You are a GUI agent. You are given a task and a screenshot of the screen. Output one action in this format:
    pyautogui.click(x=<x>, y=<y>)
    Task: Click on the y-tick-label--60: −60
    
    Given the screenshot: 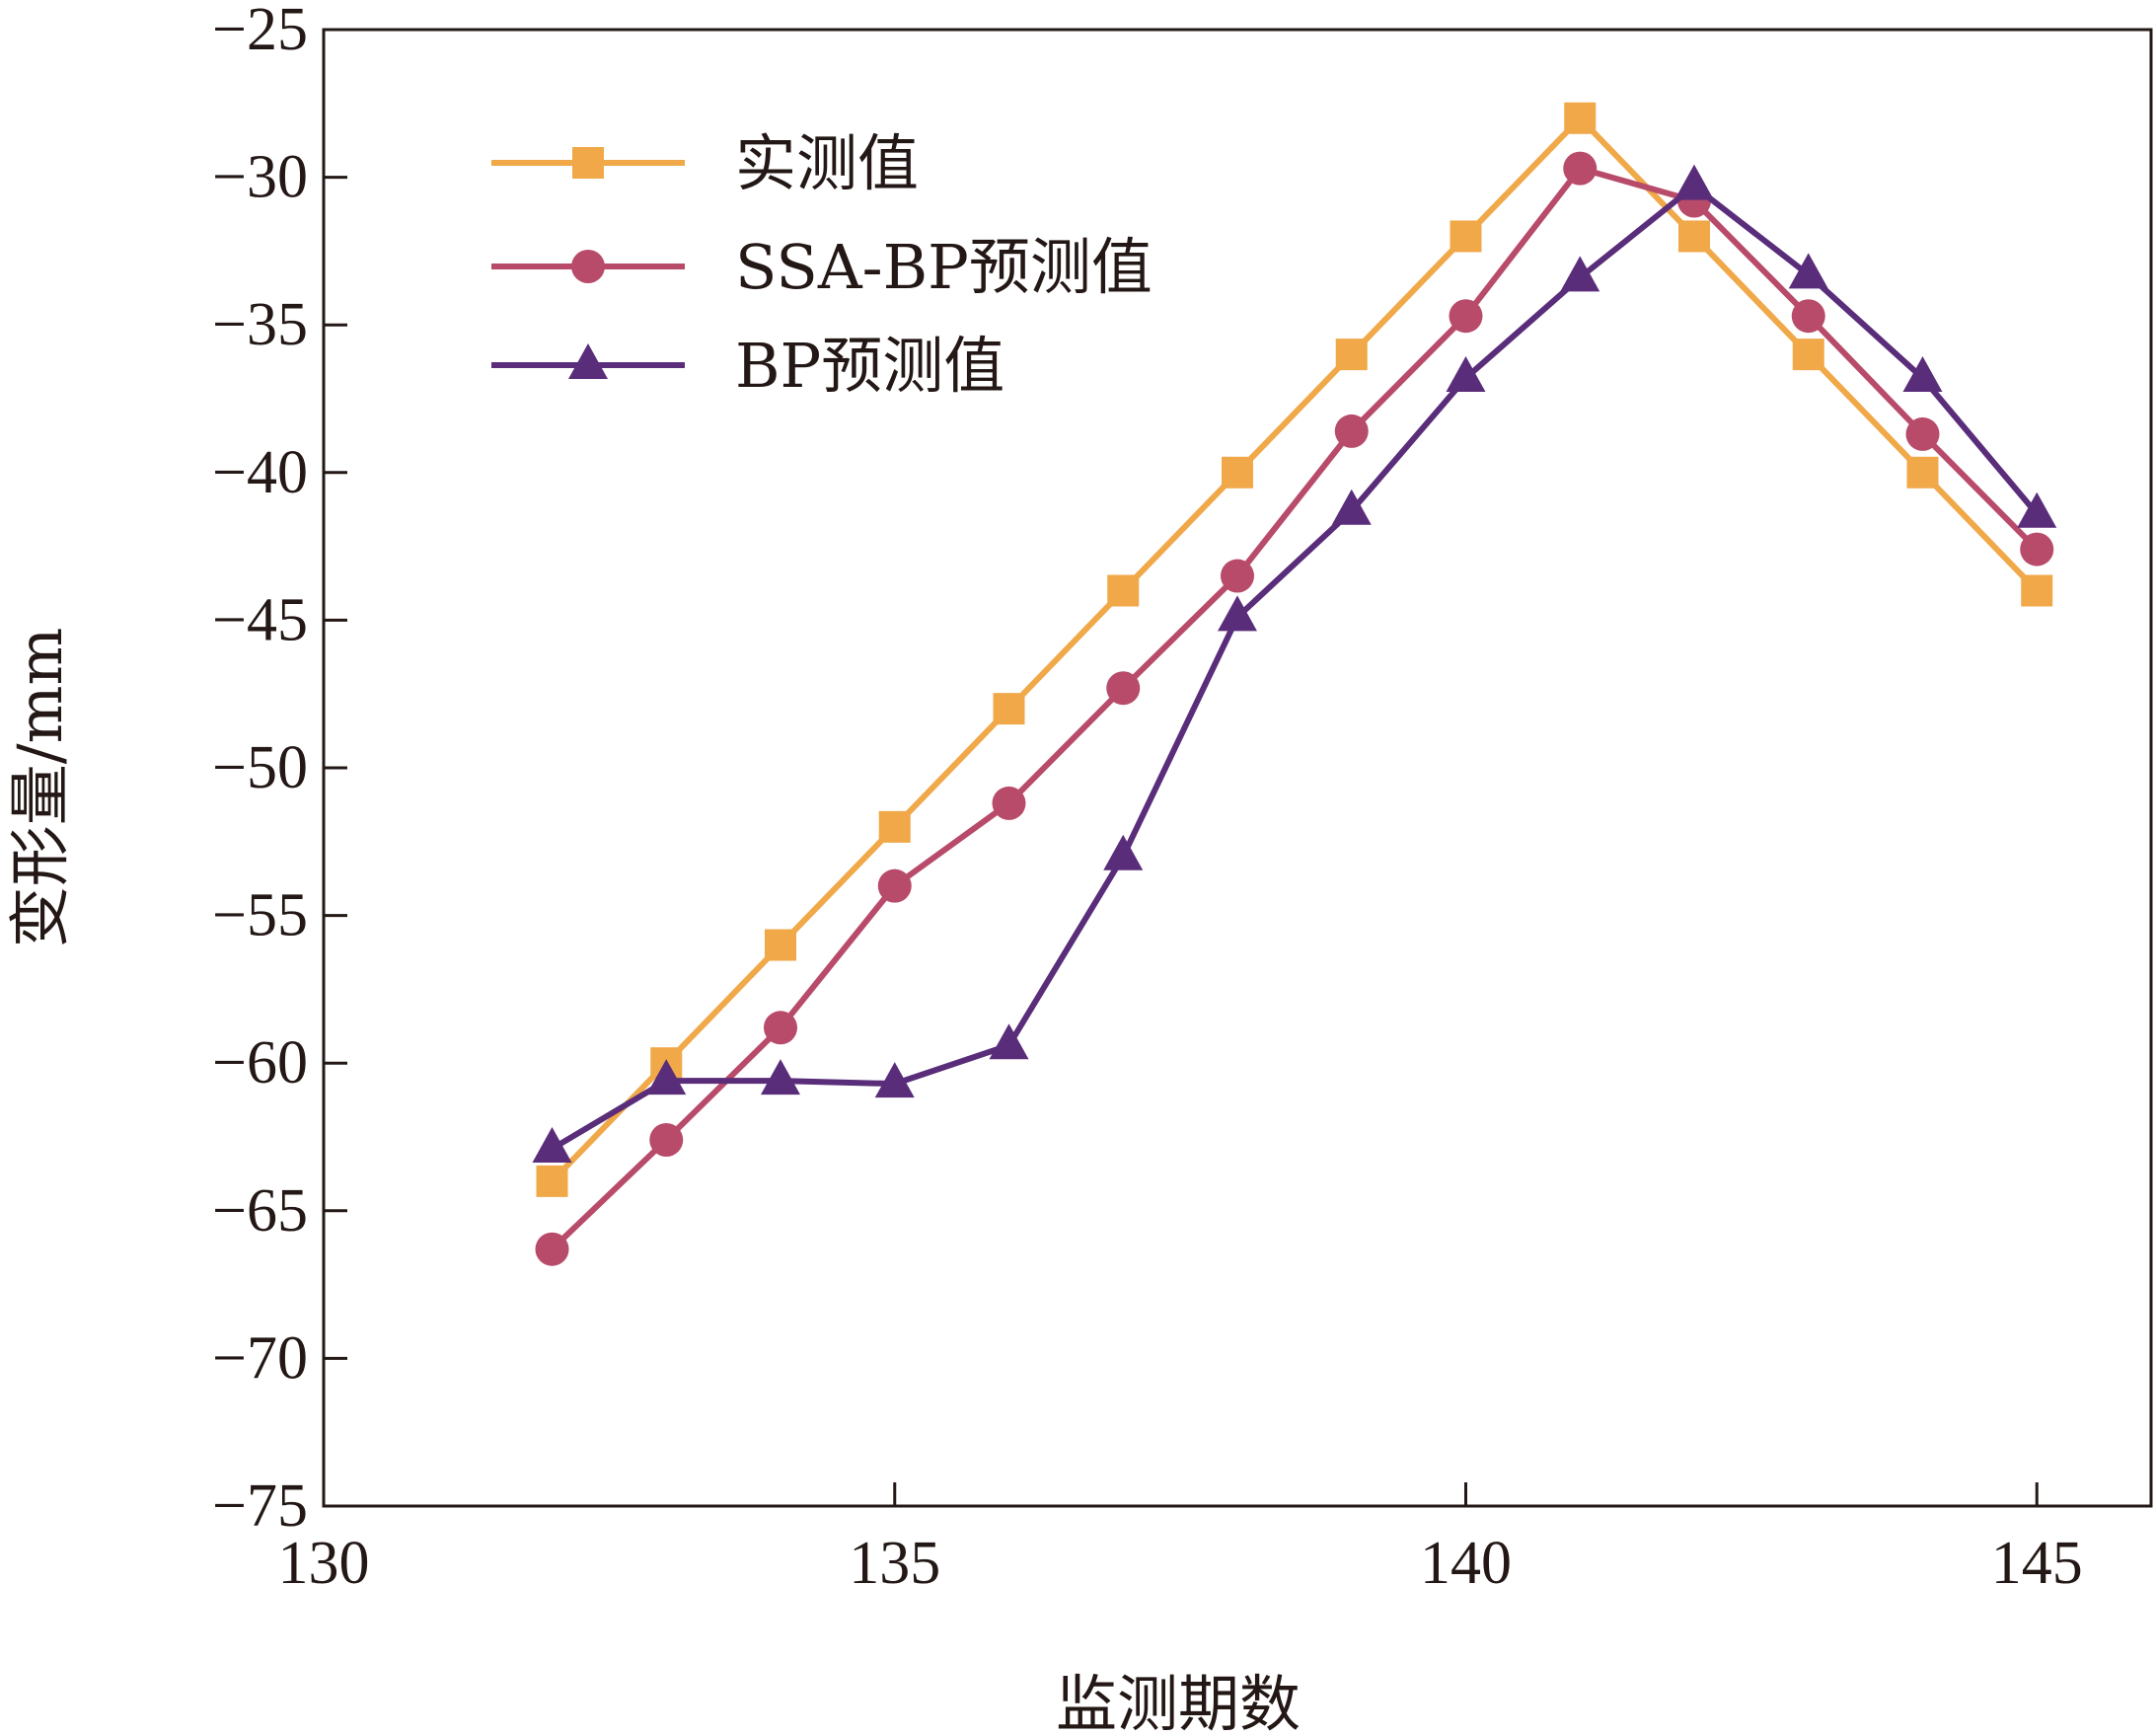 What is the action you would take?
    pyautogui.click(x=260, y=1062)
    